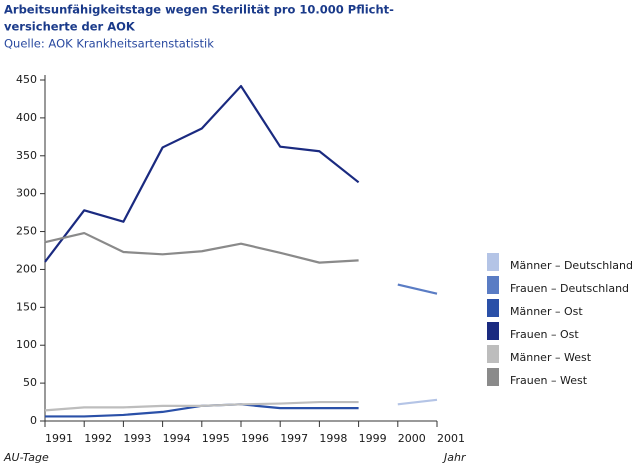  I want to click on y-tick-label: 0, so click(33, 420).